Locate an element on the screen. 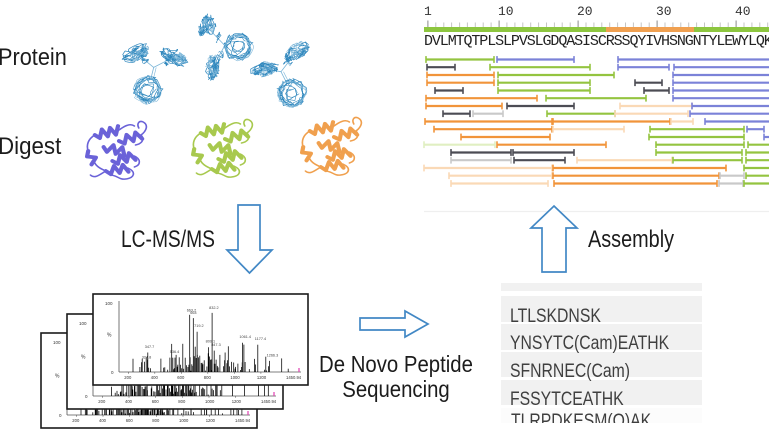 This screenshot has width=769, height=438. svg-text: 832.2 is located at coordinates (214, 308).